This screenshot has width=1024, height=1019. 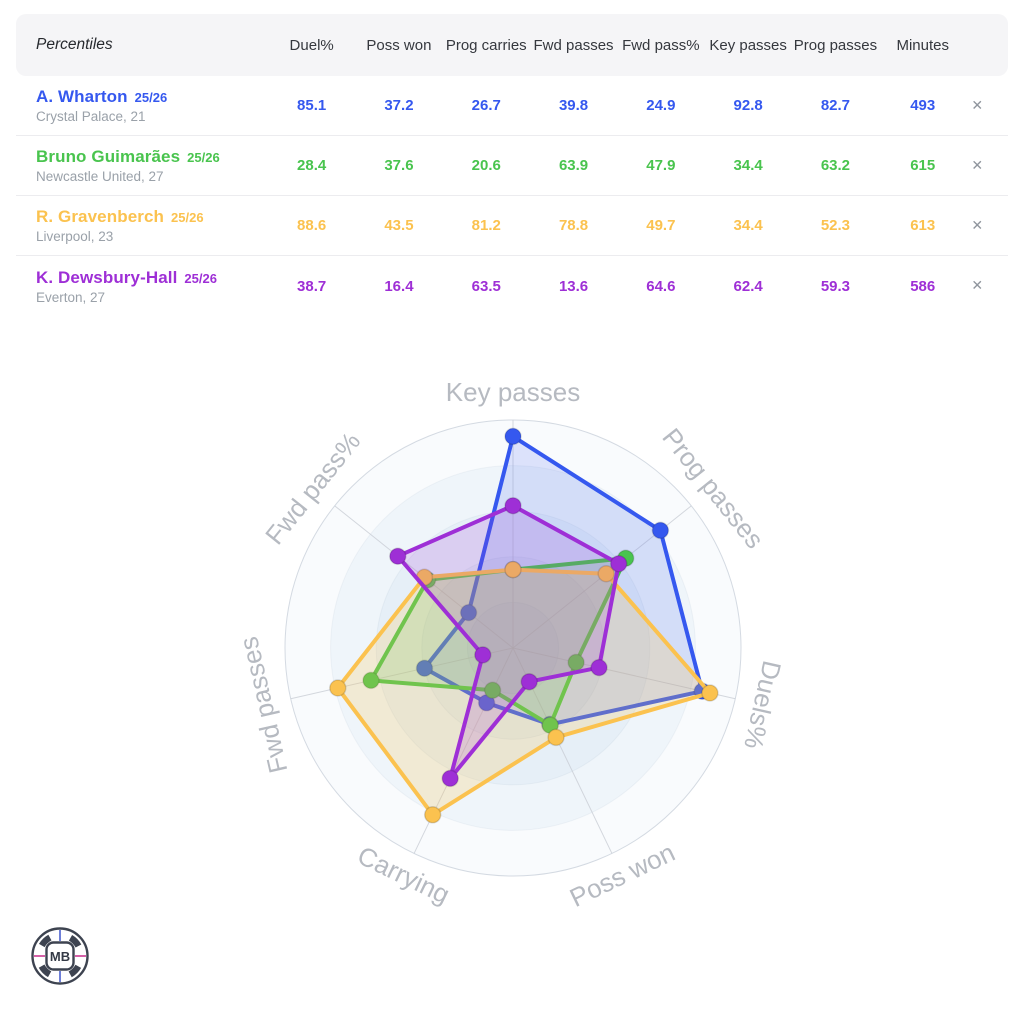 What do you see at coordinates (835, 45) in the screenshot?
I see `column-header: Prog passes` at bounding box center [835, 45].